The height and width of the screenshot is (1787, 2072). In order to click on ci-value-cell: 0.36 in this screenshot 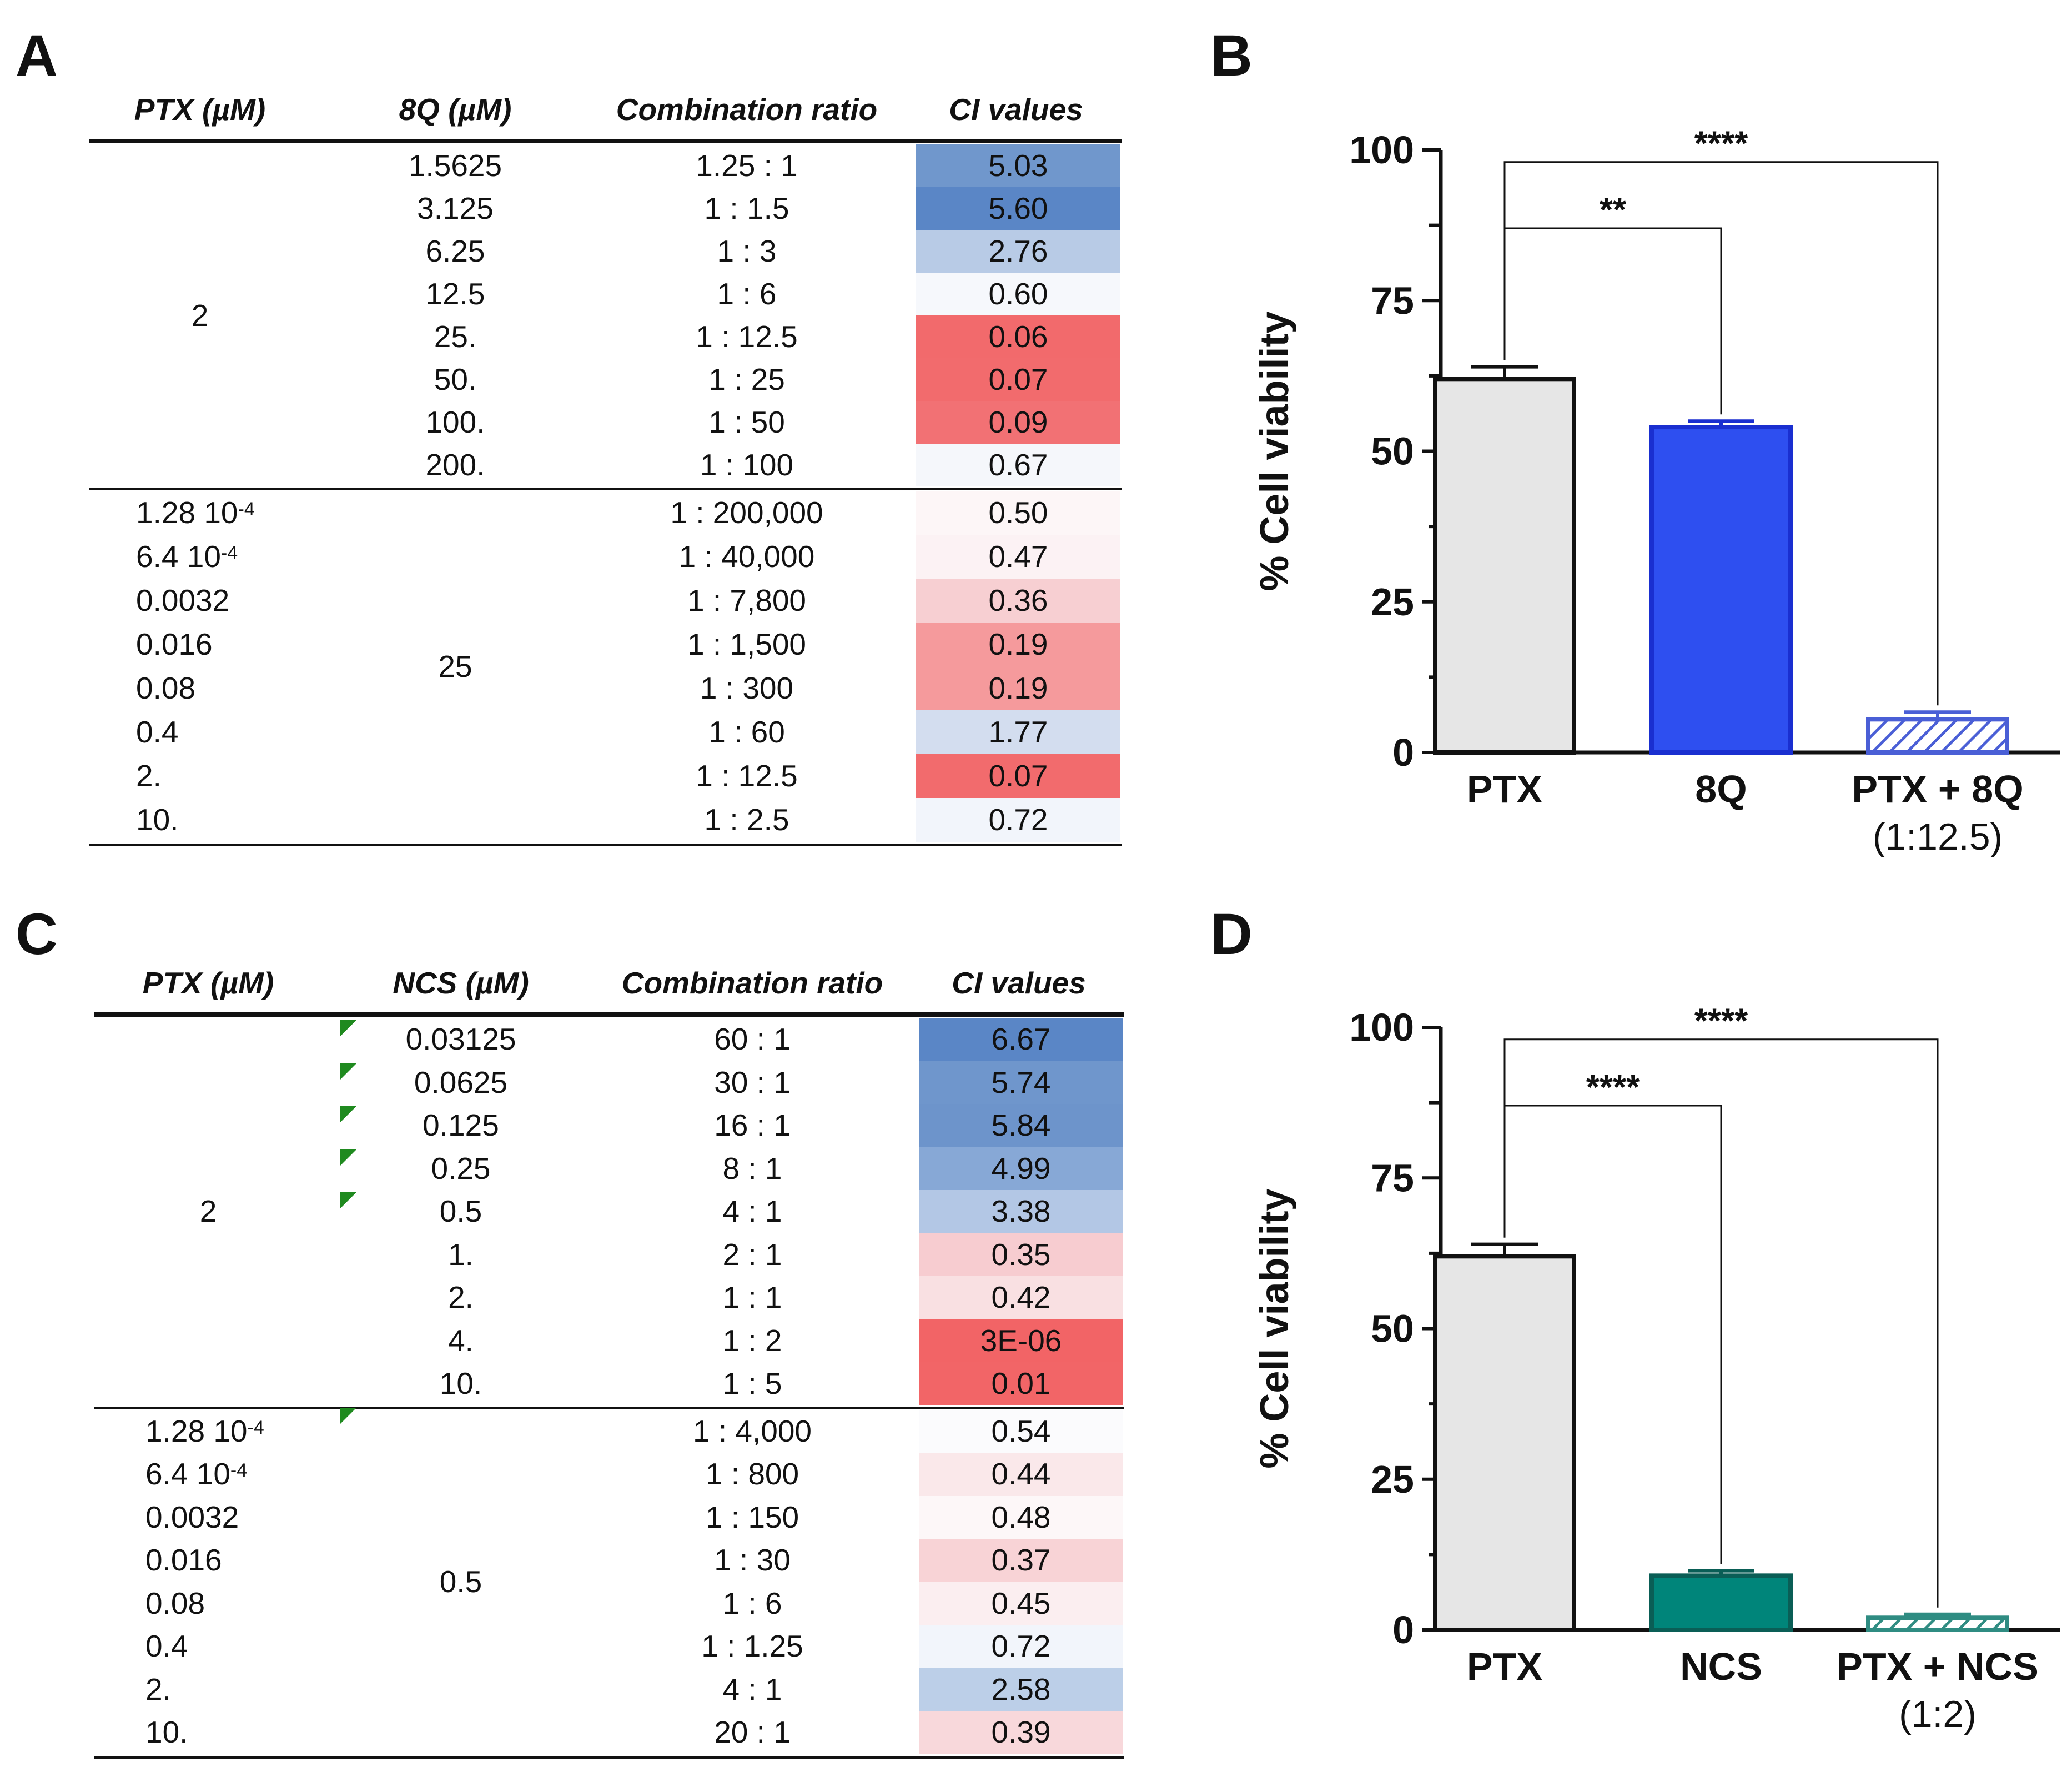, I will do `click(1018, 601)`.